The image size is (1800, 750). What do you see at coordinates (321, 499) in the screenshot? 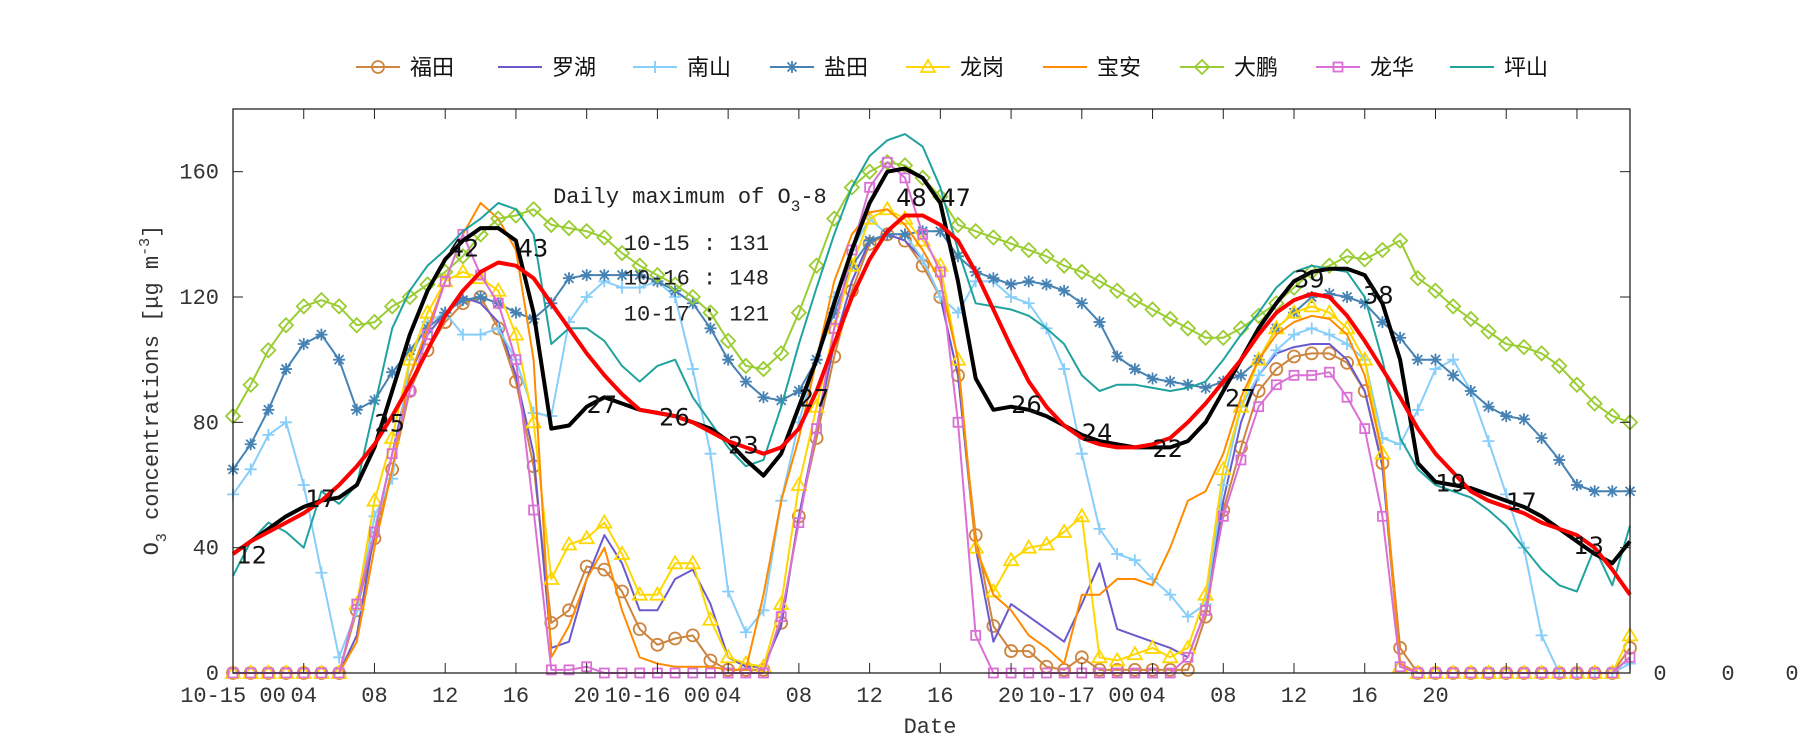
I see `value-annotation: 17` at bounding box center [321, 499].